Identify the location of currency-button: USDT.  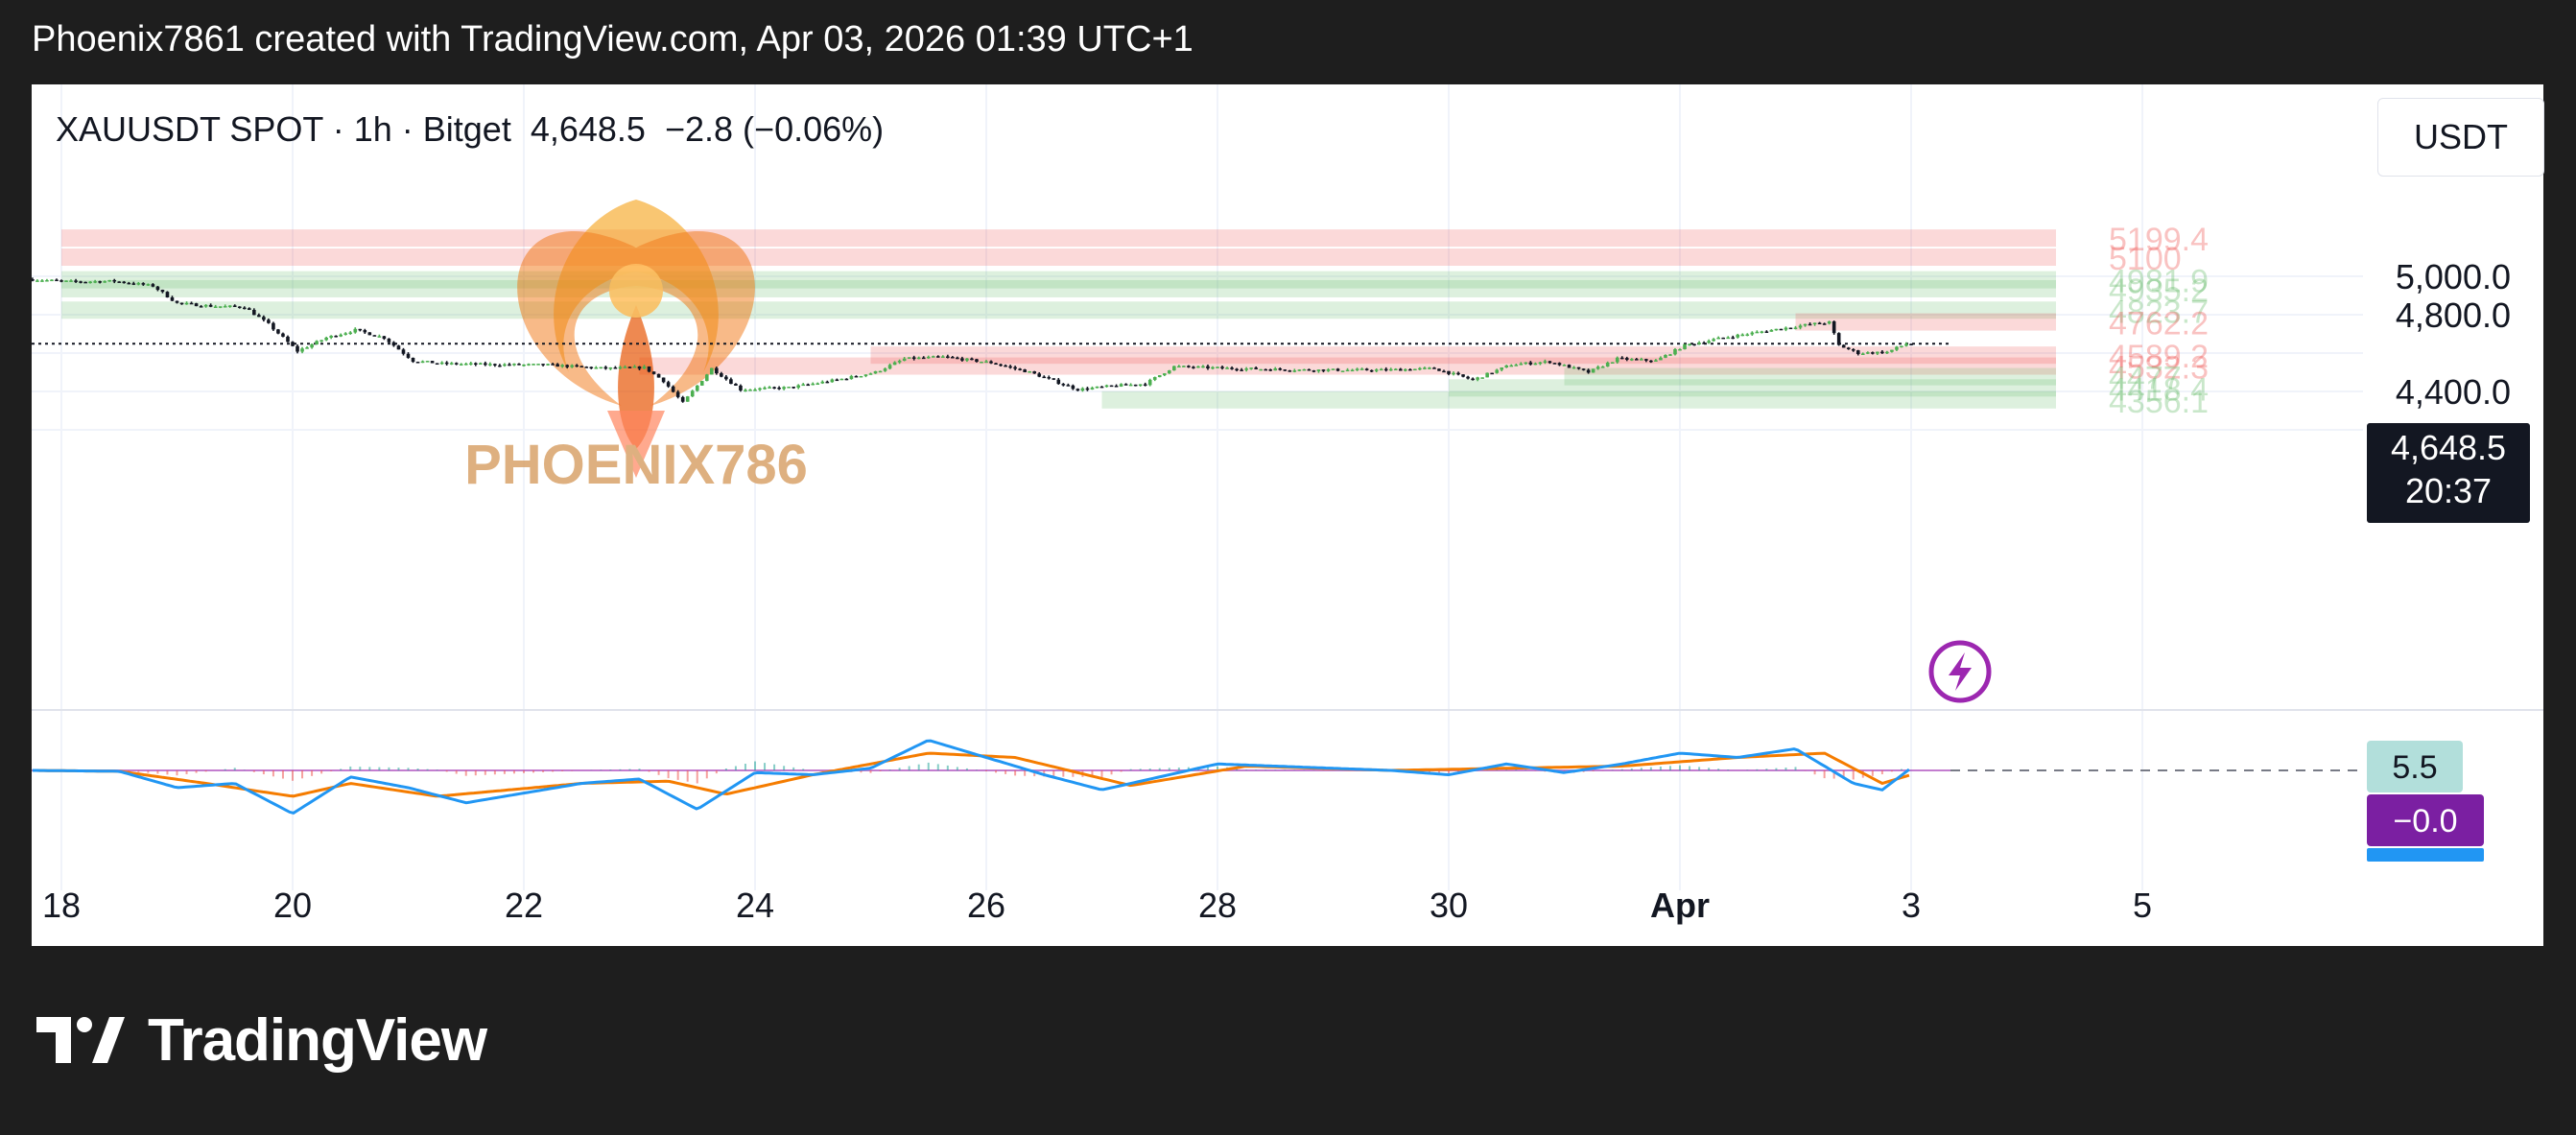
(2460, 137).